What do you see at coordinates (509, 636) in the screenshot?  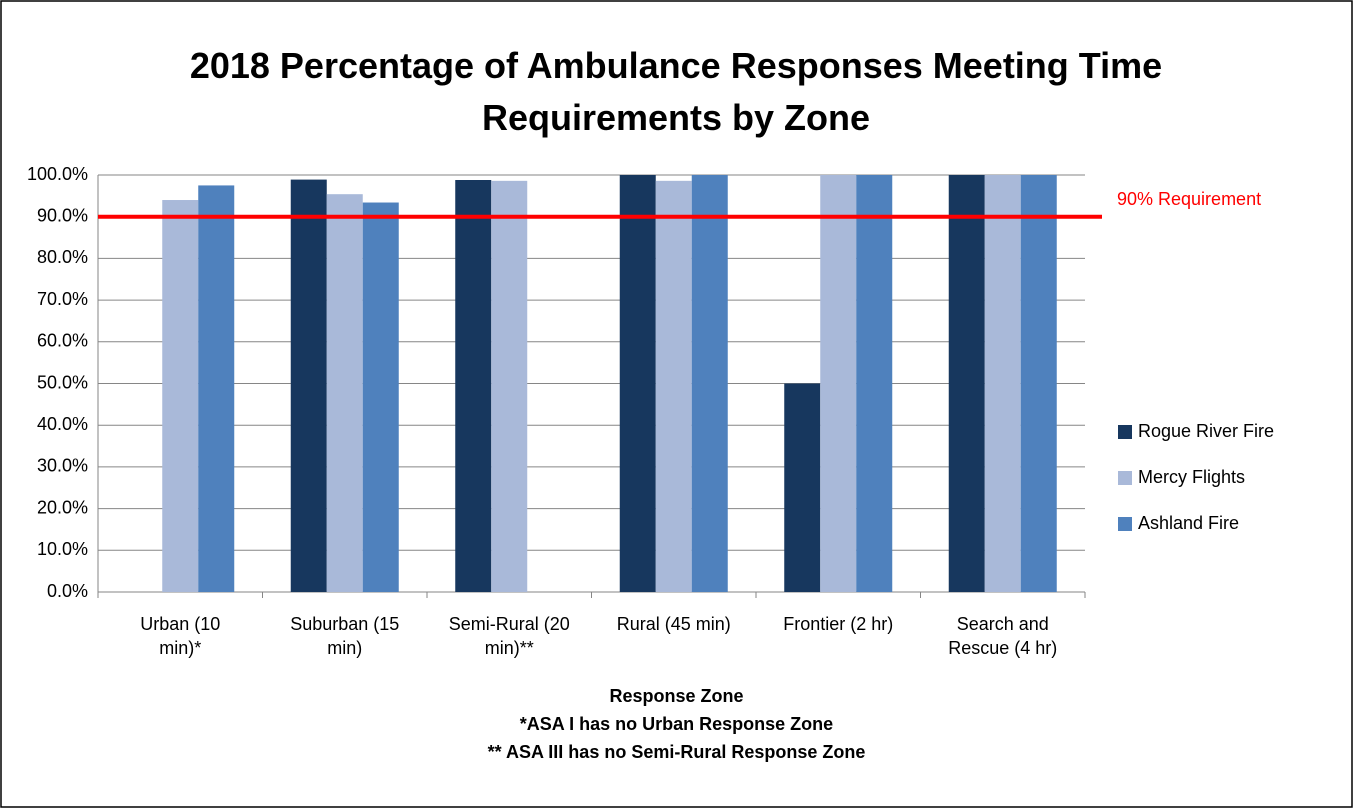 I see `x-tick-label: Semi-Rural (20 min)**` at bounding box center [509, 636].